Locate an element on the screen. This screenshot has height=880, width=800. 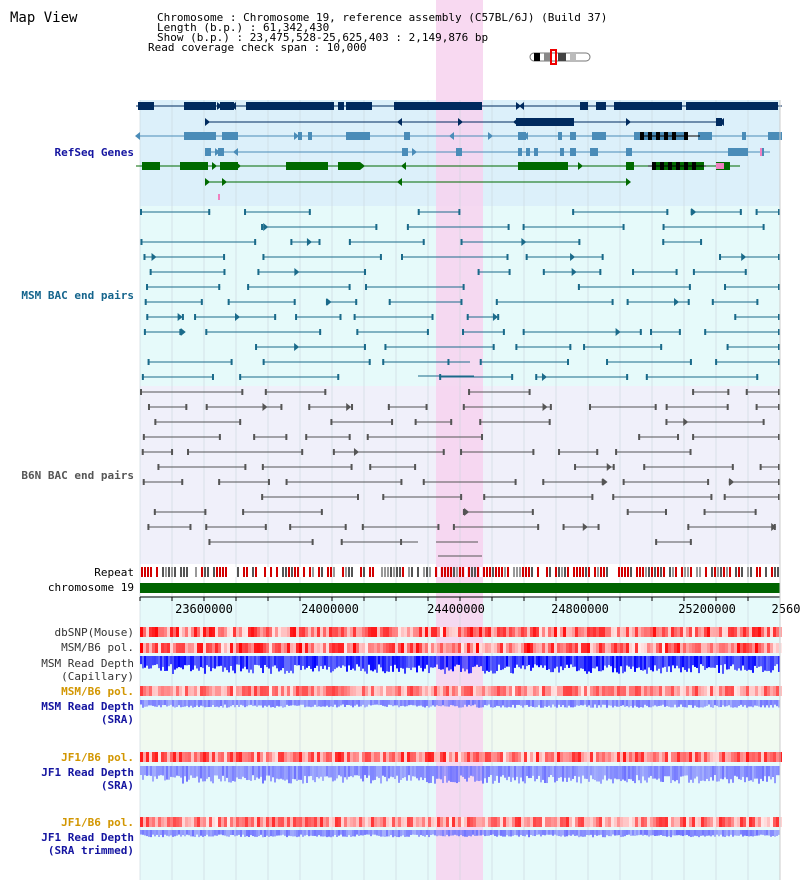
chromosome-bar is located at coordinates (460, 588).